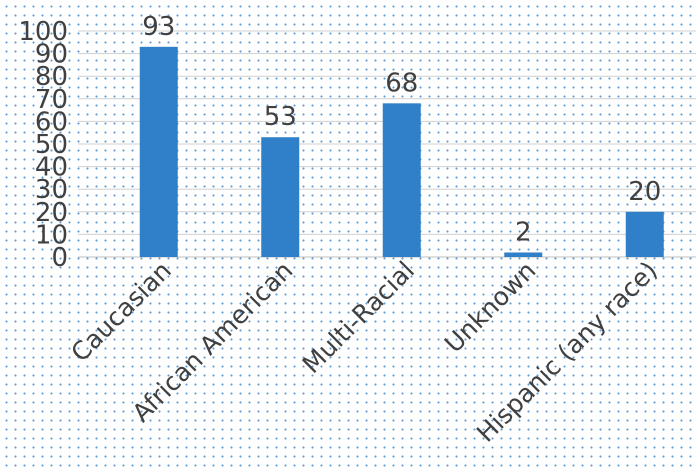 The height and width of the screenshot is (469, 696). Describe the element at coordinates (401, 180) in the screenshot. I see `bar-multi-racial` at that location.